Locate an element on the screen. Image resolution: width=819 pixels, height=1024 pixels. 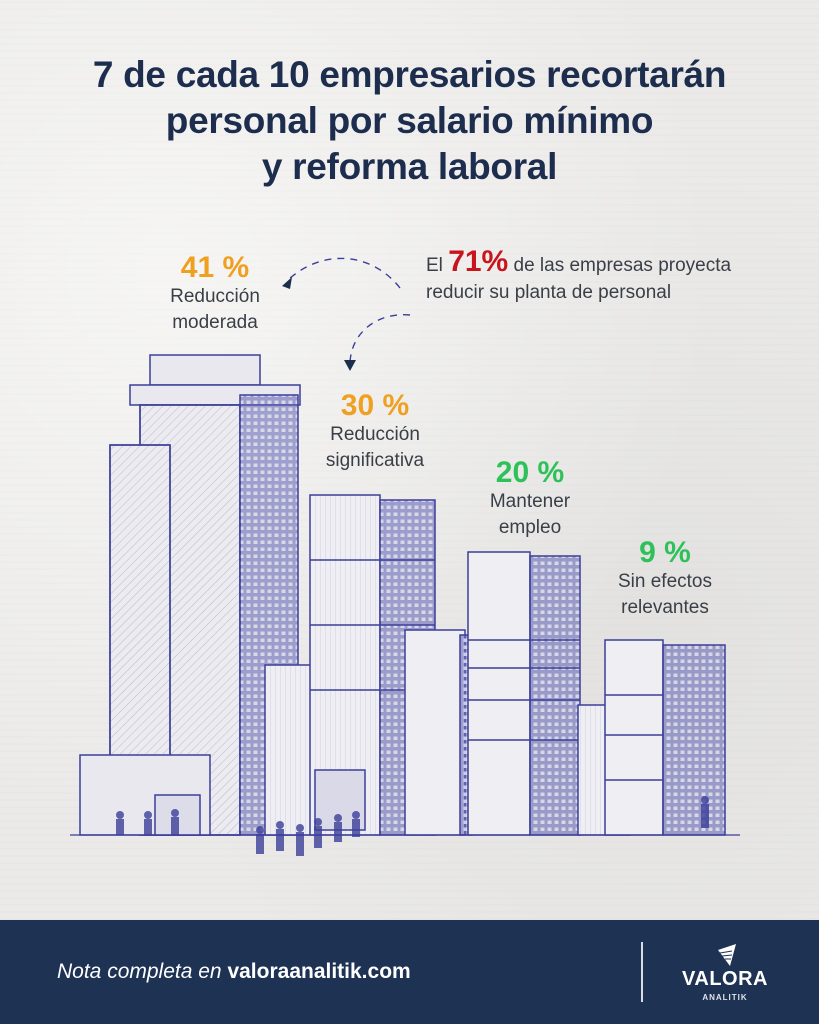
footer-note: Nota completa en valoraanalitik.com is located at coordinates (234, 972).